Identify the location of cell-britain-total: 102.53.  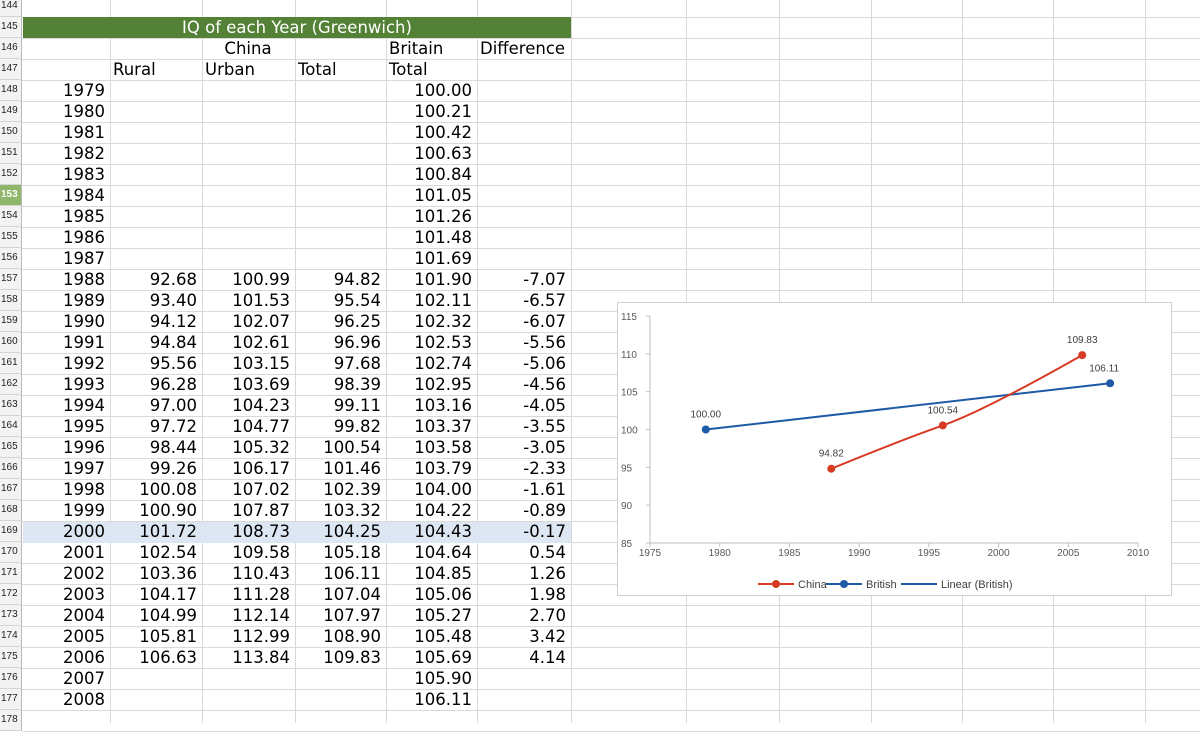
(443, 342).